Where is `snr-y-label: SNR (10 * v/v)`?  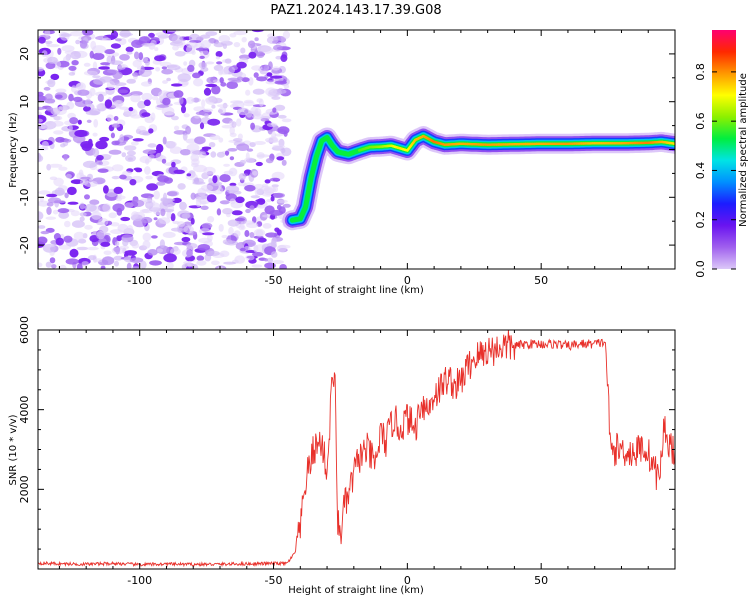 snr-y-label: SNR (10 * v/v) is located at coordinates (13, 449).